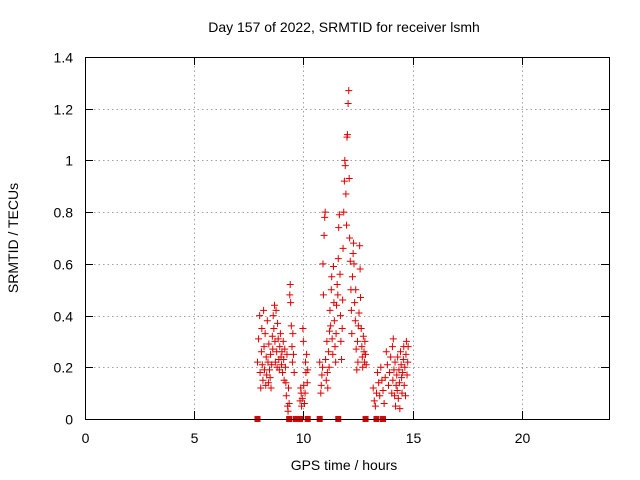 This screenshot has width=640, height=480. What do you see at coordinates (64, 317) in the screenshot?
I see `y-tick-label: 0.4` at bounding box center [64, 317].